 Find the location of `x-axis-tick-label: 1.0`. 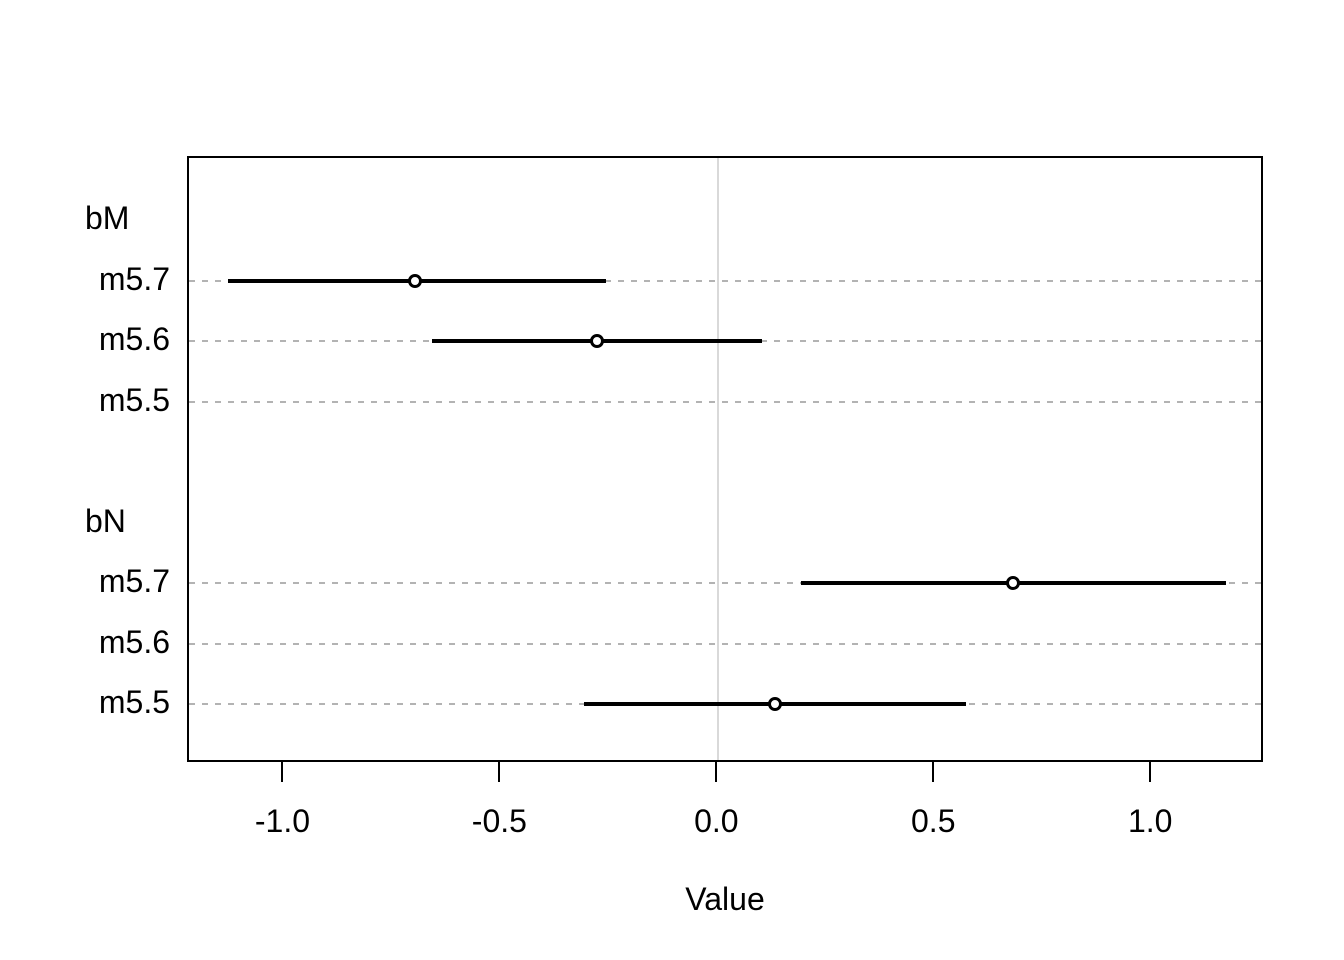

x-axis-tick-label: 1.0 is located at coordinates (1150, 821).